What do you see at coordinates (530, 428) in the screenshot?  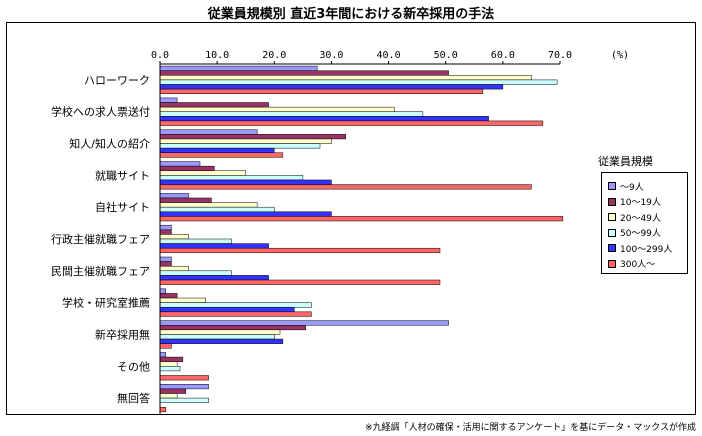 I see `source-note: ※九経調「人材の確保・活用に関するアンケート」を基にデータ・マックスが作成` at bounding box center [530, 428].